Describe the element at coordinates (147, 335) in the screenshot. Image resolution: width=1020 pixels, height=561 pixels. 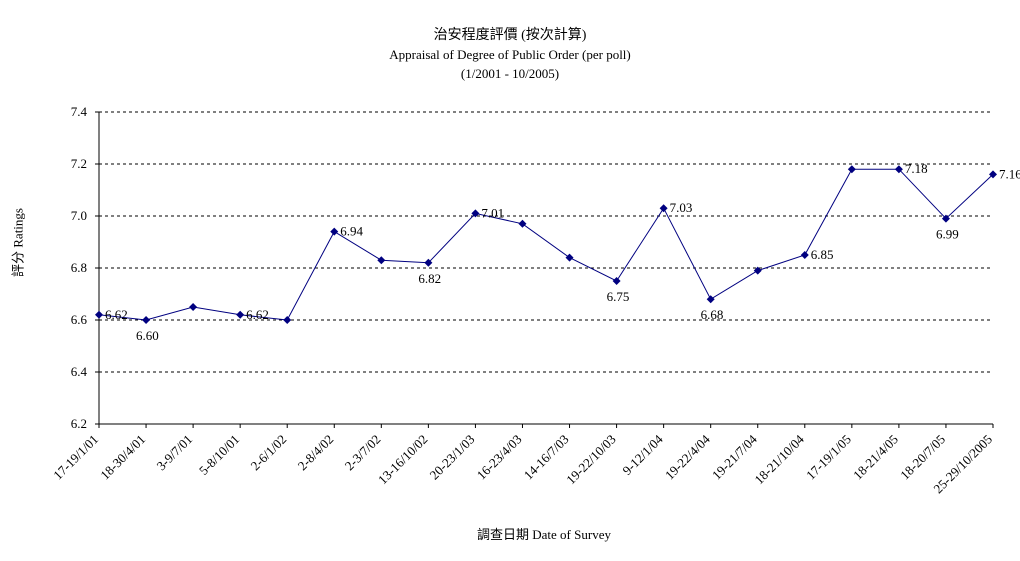
I see `data-label: 6.60` at that location.